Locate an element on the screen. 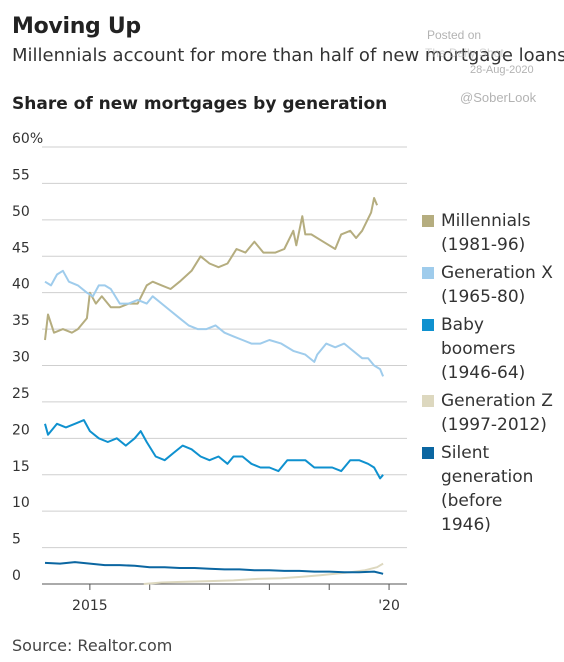 This screenshot has width=564, height=662. source-note: Source: Realtor.com is located at coordinates (92, 645).